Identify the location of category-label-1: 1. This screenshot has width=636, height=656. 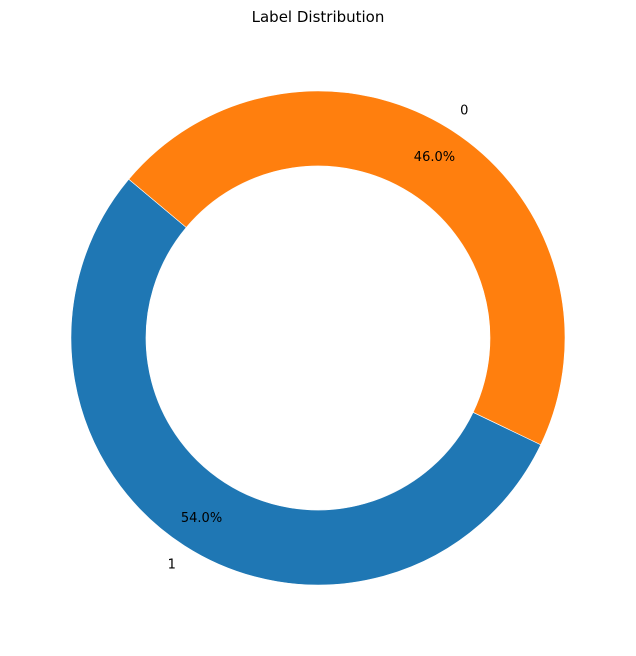
(172, 564).